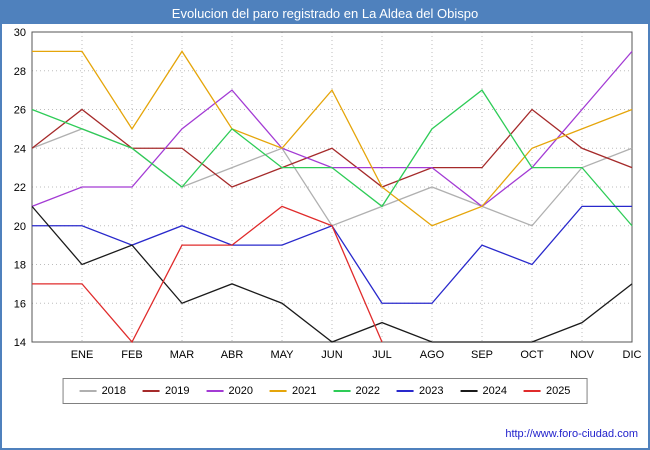  Describe the element at coordinates (558, 391) in the screenshot. I see `legend-label-2025: 2025` at that location.